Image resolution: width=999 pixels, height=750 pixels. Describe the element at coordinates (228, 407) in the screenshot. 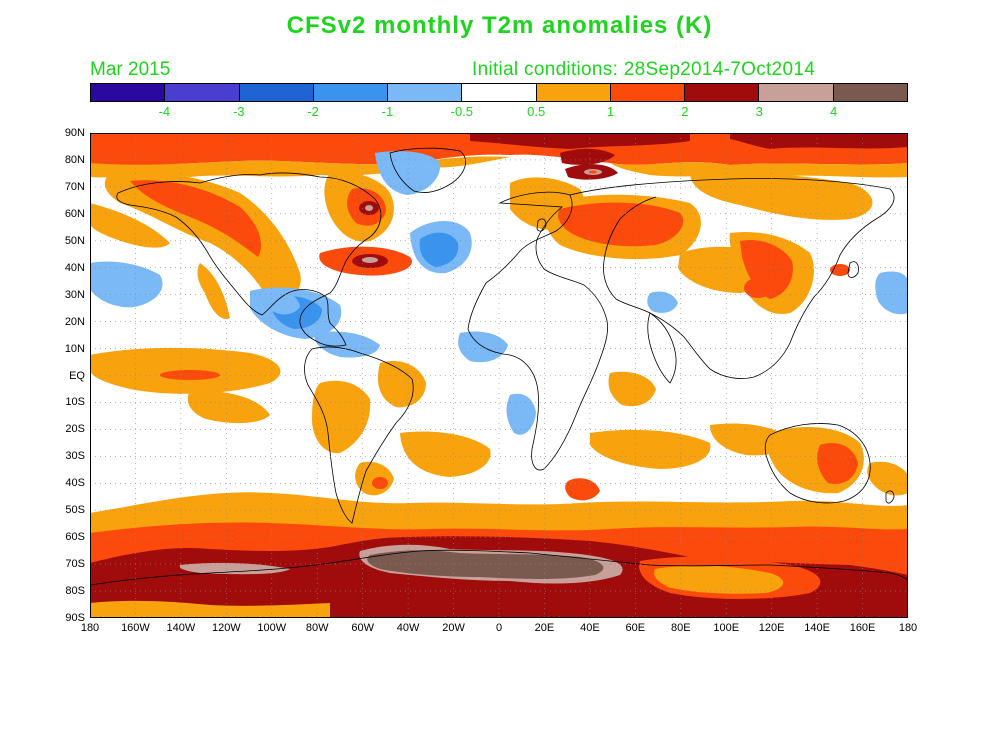

I see `south-pacific-orange` at that location.